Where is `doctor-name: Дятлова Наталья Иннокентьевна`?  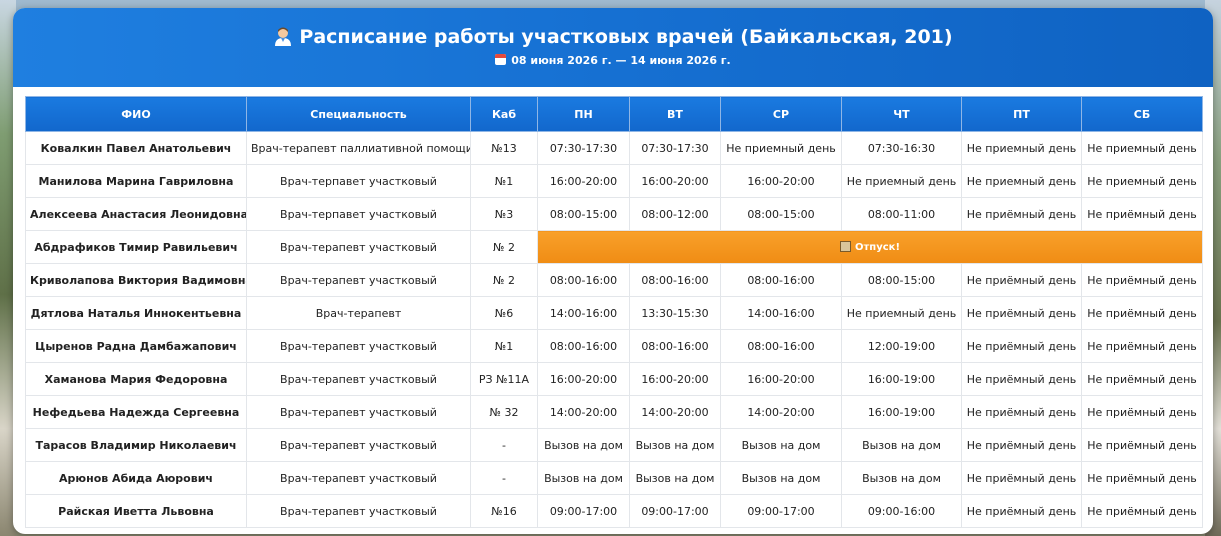 doctor-name: Дятлова Наталья Иннокентьевна is located at coordinates (136, 313).